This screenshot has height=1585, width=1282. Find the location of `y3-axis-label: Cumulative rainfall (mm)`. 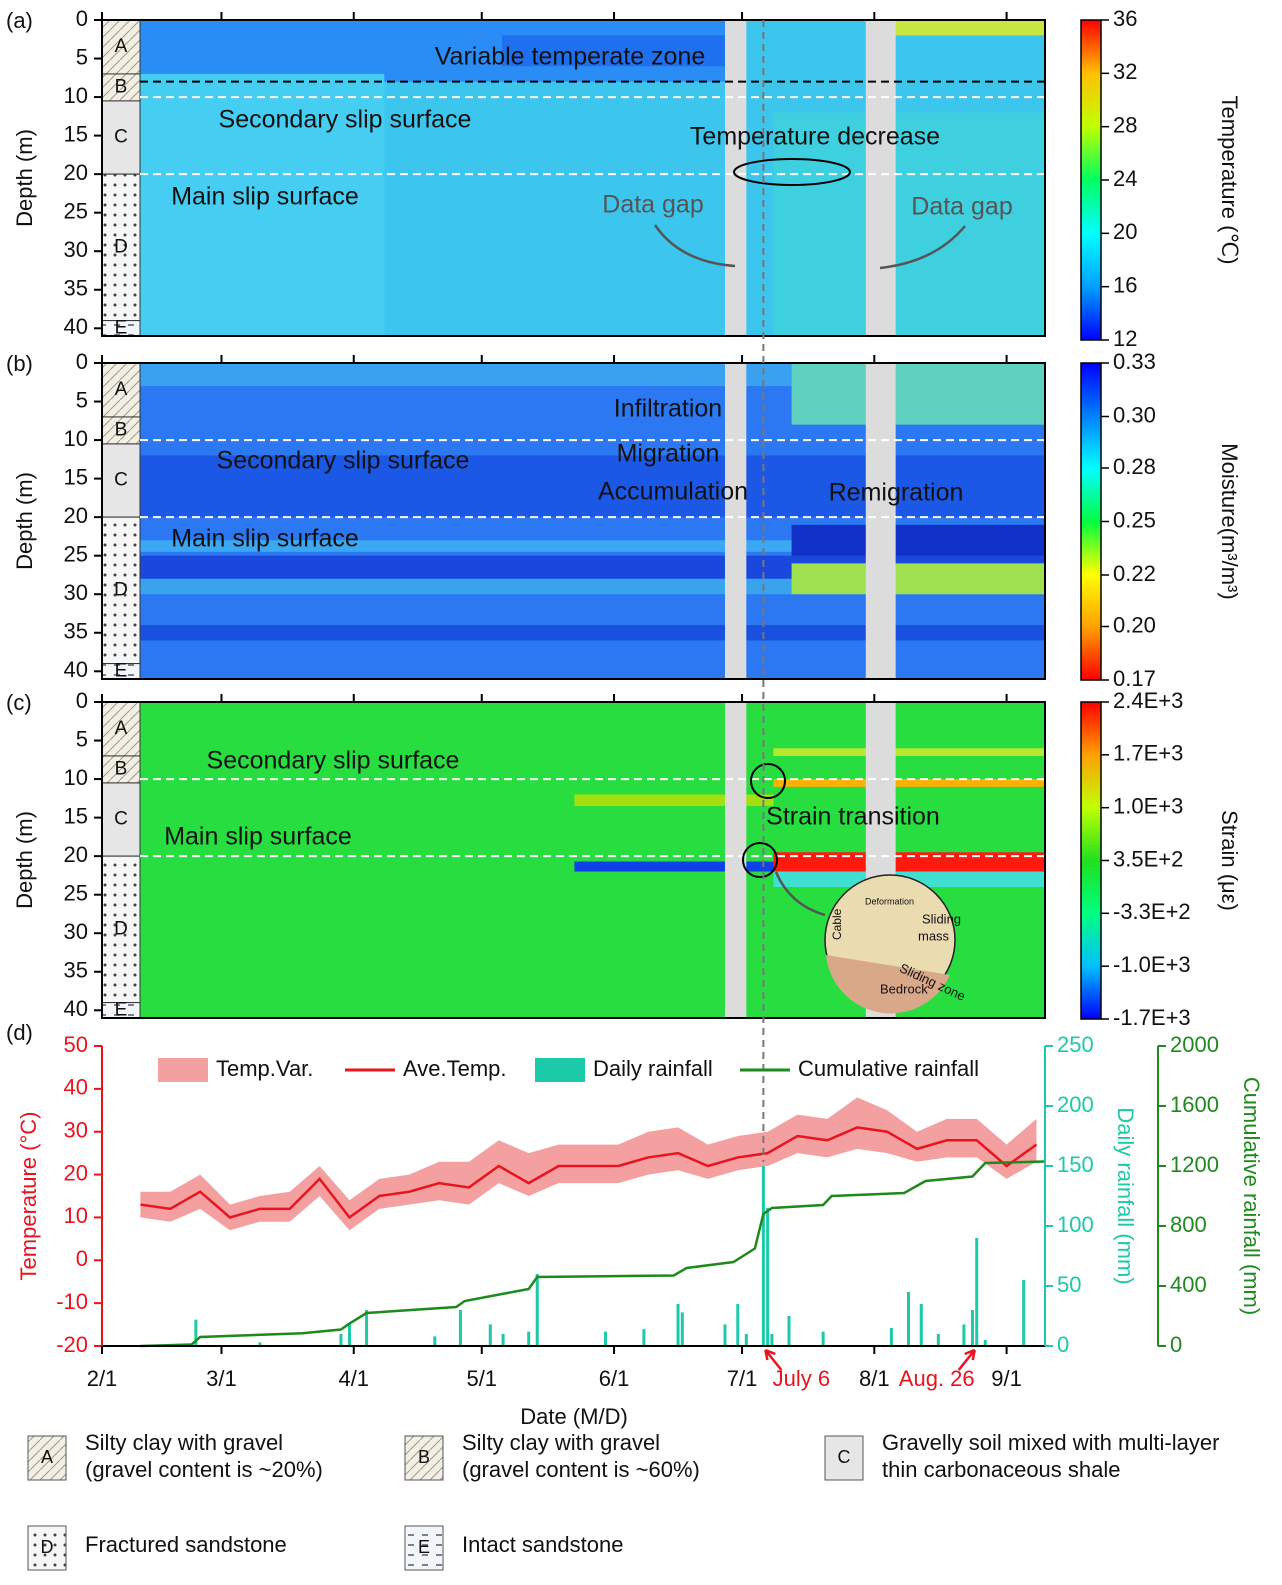

y3-axis-label: Cumulative rainfall (mm) is located at coordinates (1251, 1196).